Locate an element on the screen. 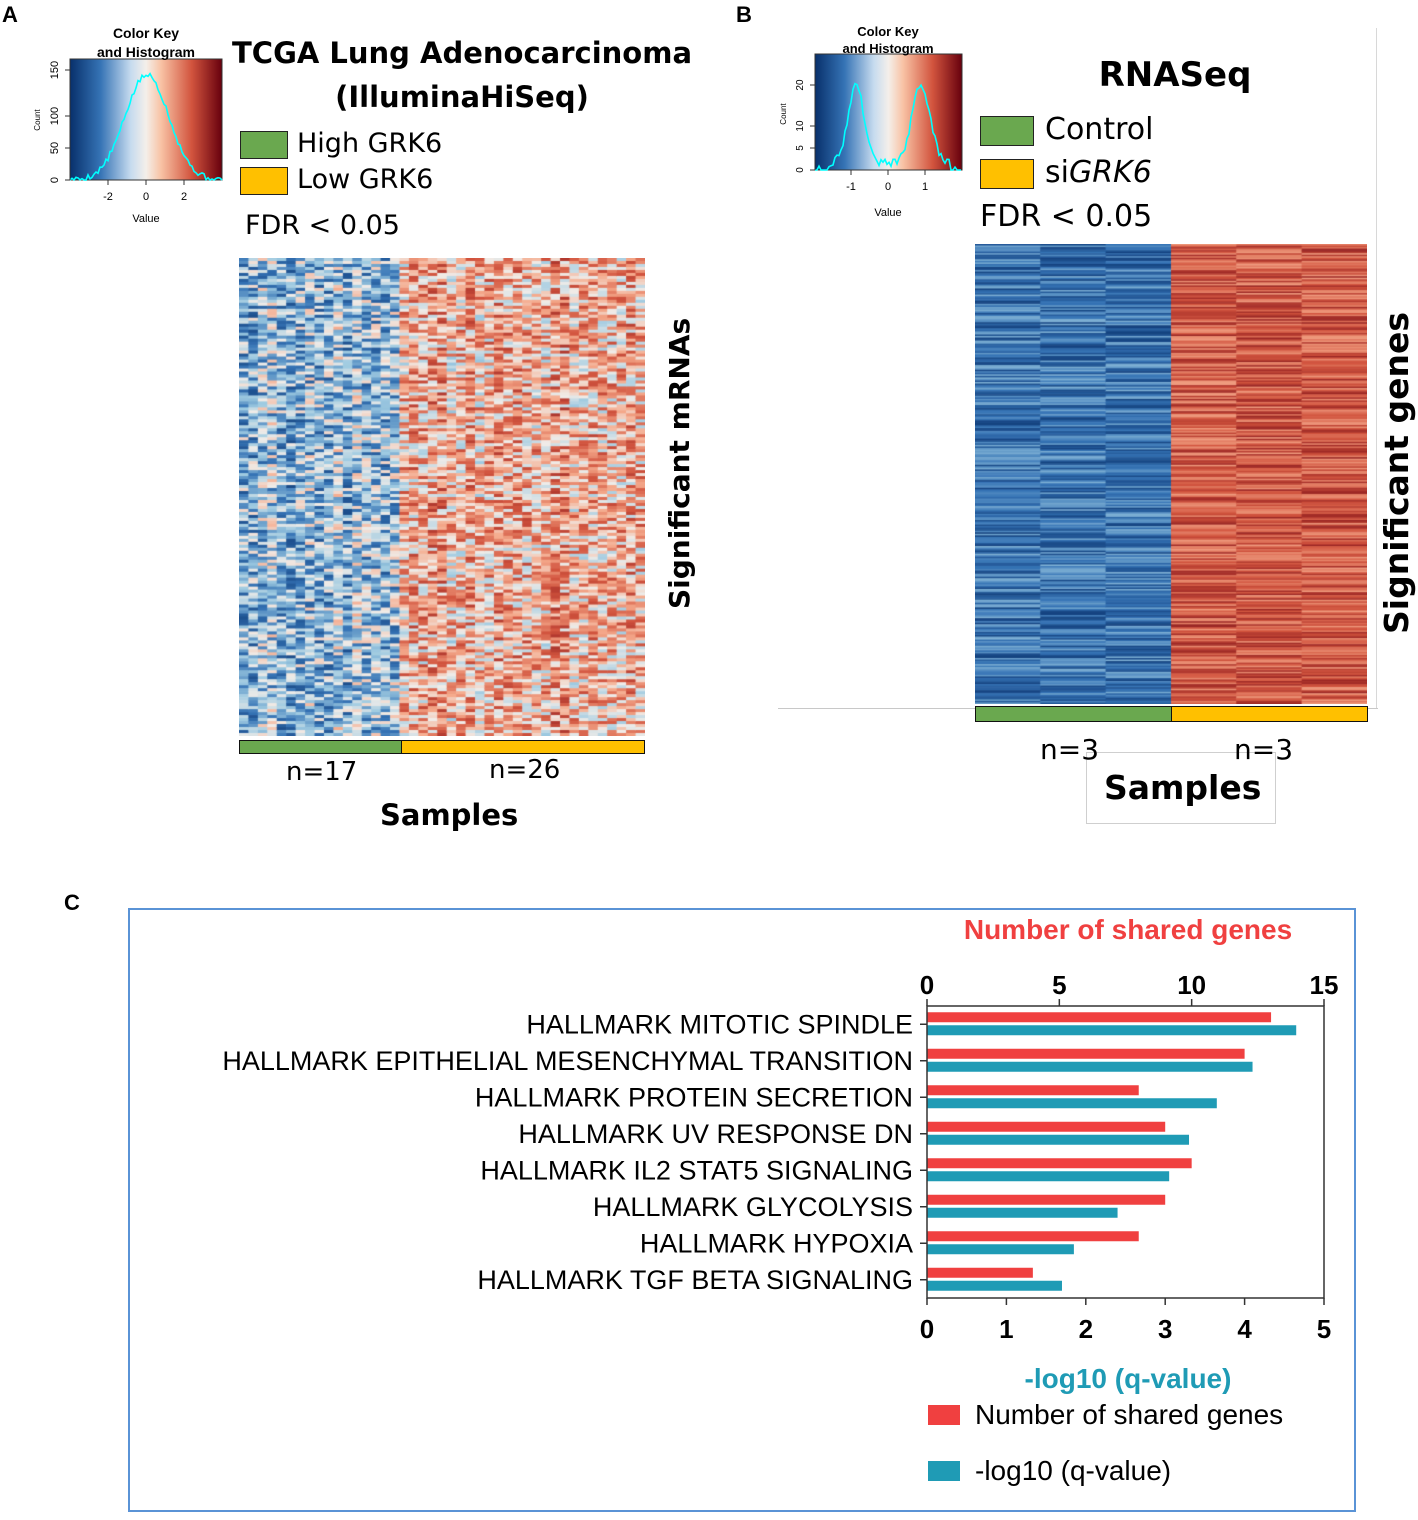 This screenshot has width=1418, height=1520. panel-a-ylabel: Significant mRNAs is located at coordinates (679, 463).